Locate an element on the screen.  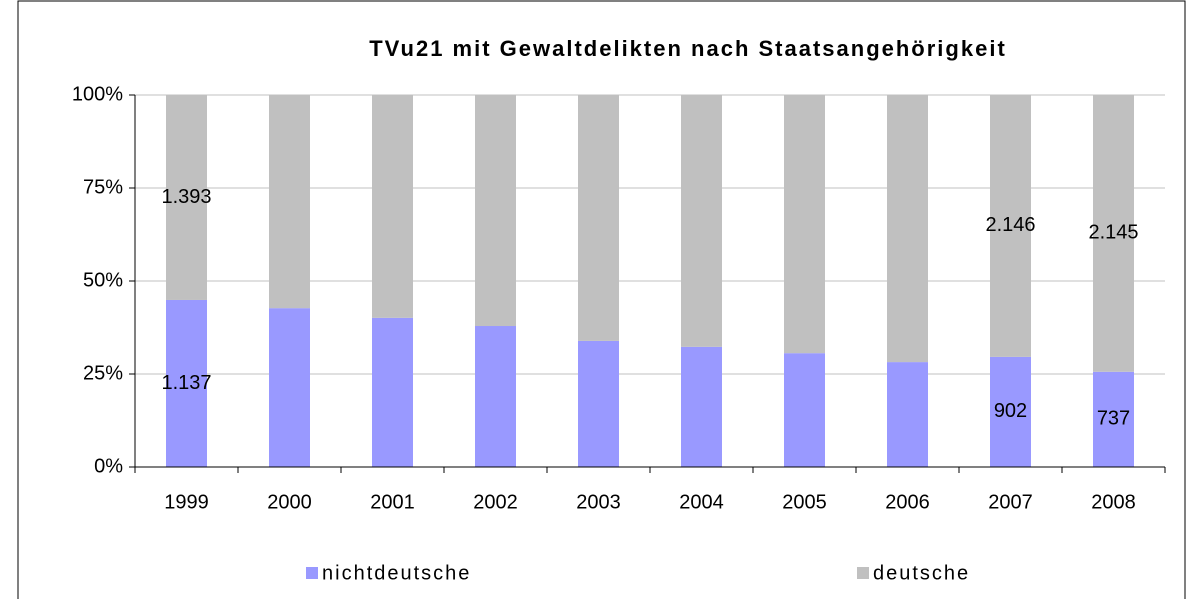
x-tick-label: 2006 is located at coordinates (907, 502).